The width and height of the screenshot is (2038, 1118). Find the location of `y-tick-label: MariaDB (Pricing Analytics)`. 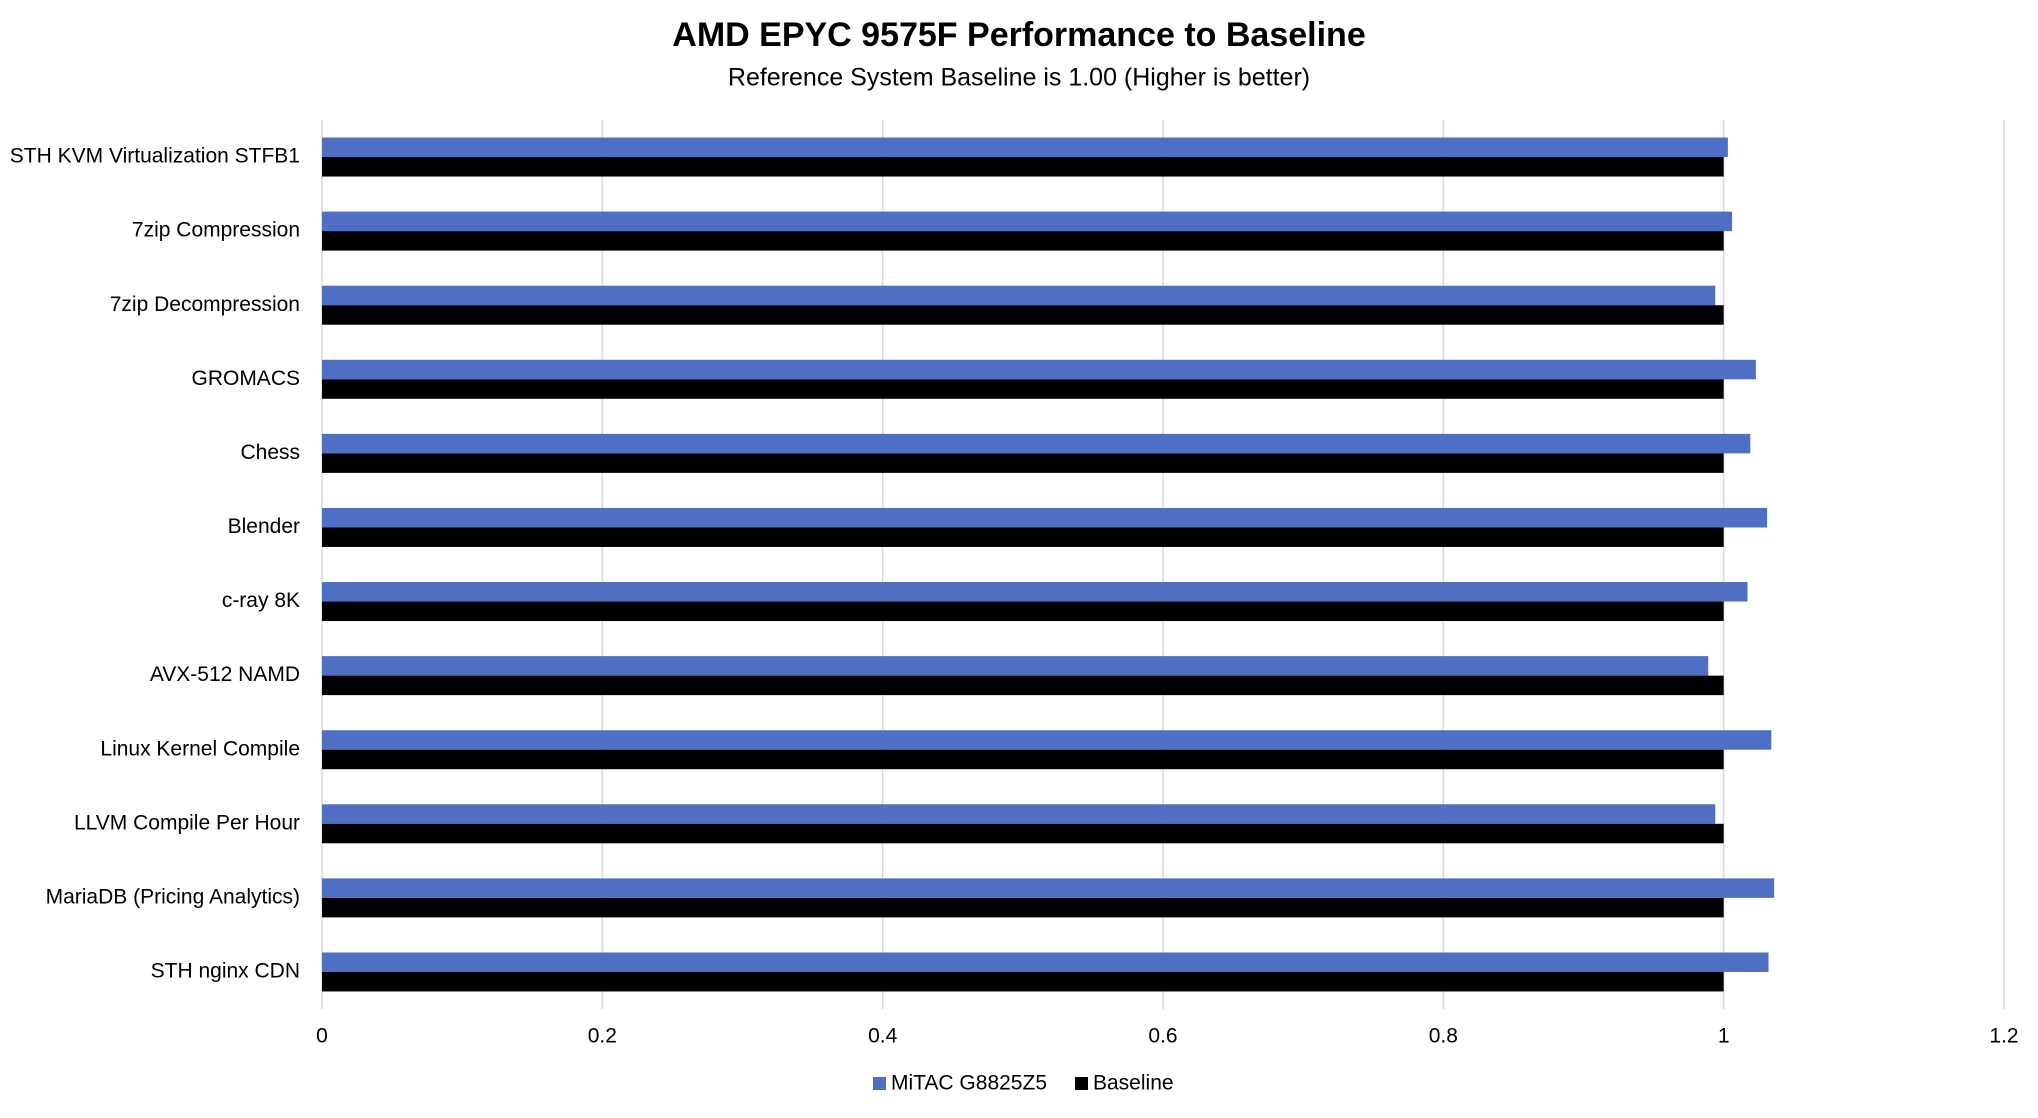

y-tick-label: MariaDB (Pricing Analytics) is located at coordinates (173, 896).